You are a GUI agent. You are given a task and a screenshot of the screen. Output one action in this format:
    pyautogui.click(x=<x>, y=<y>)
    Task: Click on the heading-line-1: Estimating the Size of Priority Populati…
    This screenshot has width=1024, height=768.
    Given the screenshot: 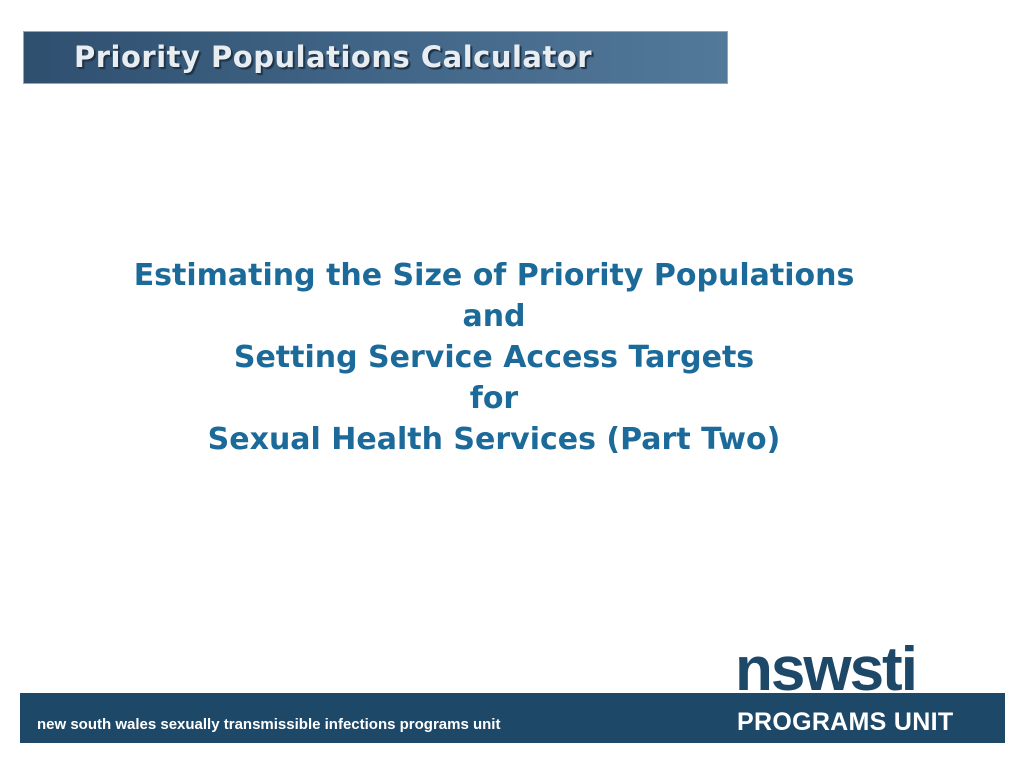 What is the action you would take?
    pyautogui.click(x=494, y=275)
    